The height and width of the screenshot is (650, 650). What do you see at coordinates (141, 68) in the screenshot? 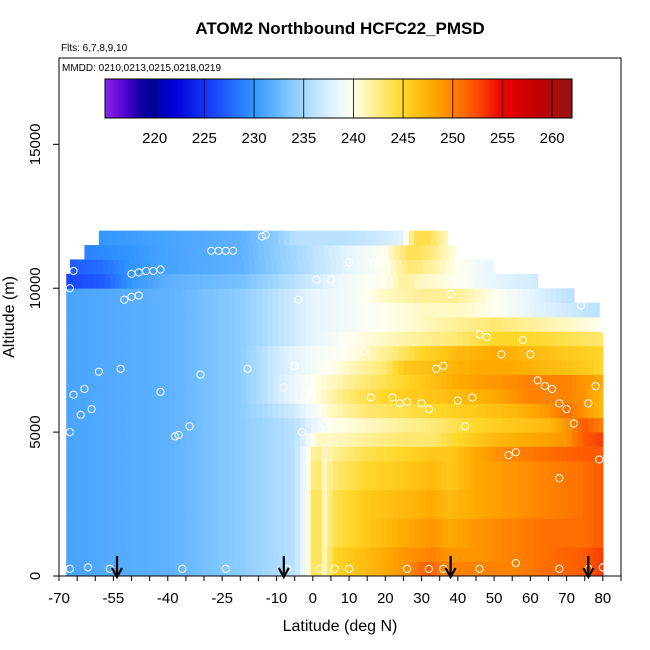
I see `dates-label: MMDD: 0210,0213,0215,0218,0219` at bounding box center [141, 68].